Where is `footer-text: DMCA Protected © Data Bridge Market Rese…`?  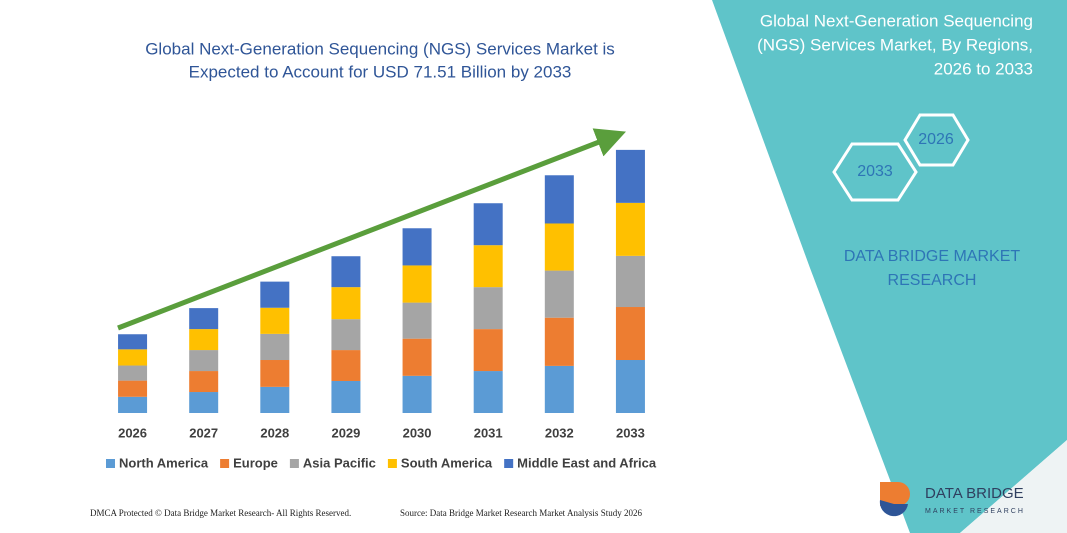
footer-text: DMCA Protected © Data Bridge Market Rese… is located at coordinates (220, 513).